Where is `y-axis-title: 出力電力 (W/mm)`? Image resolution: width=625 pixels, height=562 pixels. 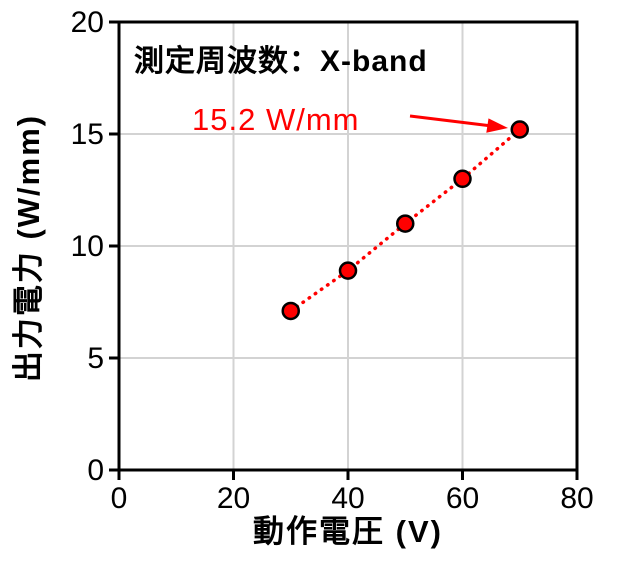
y-axis-title: 出力電力 (W/mm) is located at coordinates (28, 248).